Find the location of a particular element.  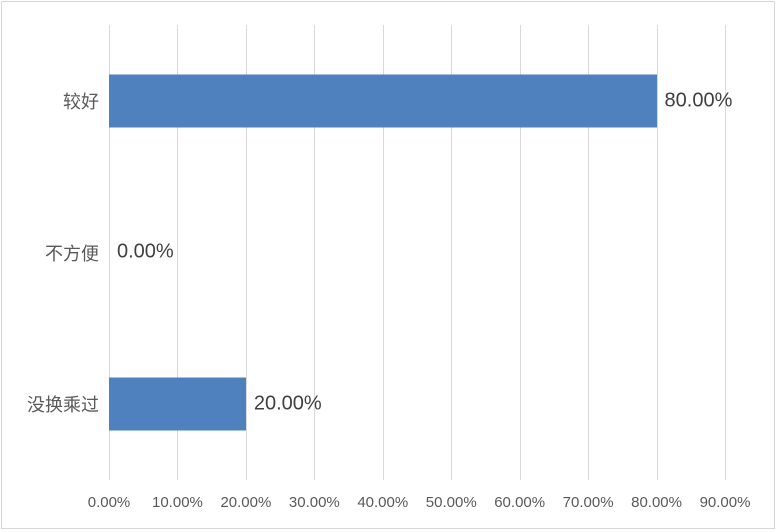

x-tick-label: 10.00% is located at coordinates (177, 502).